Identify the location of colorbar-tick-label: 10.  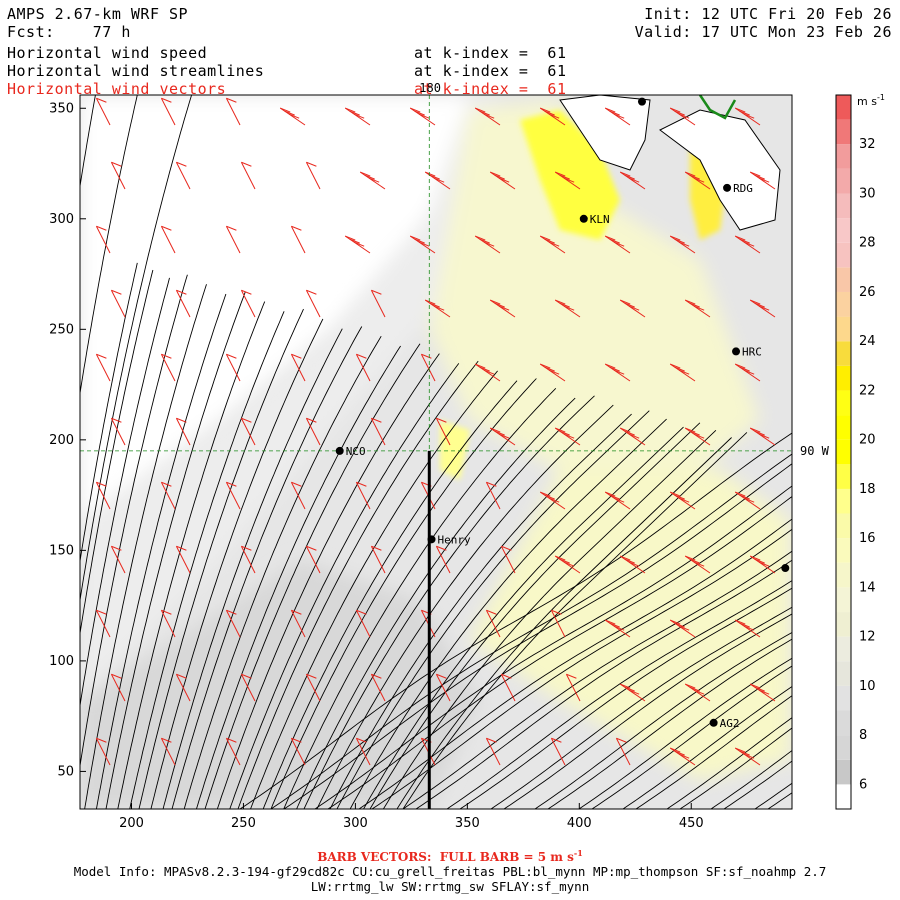
(867, 686).